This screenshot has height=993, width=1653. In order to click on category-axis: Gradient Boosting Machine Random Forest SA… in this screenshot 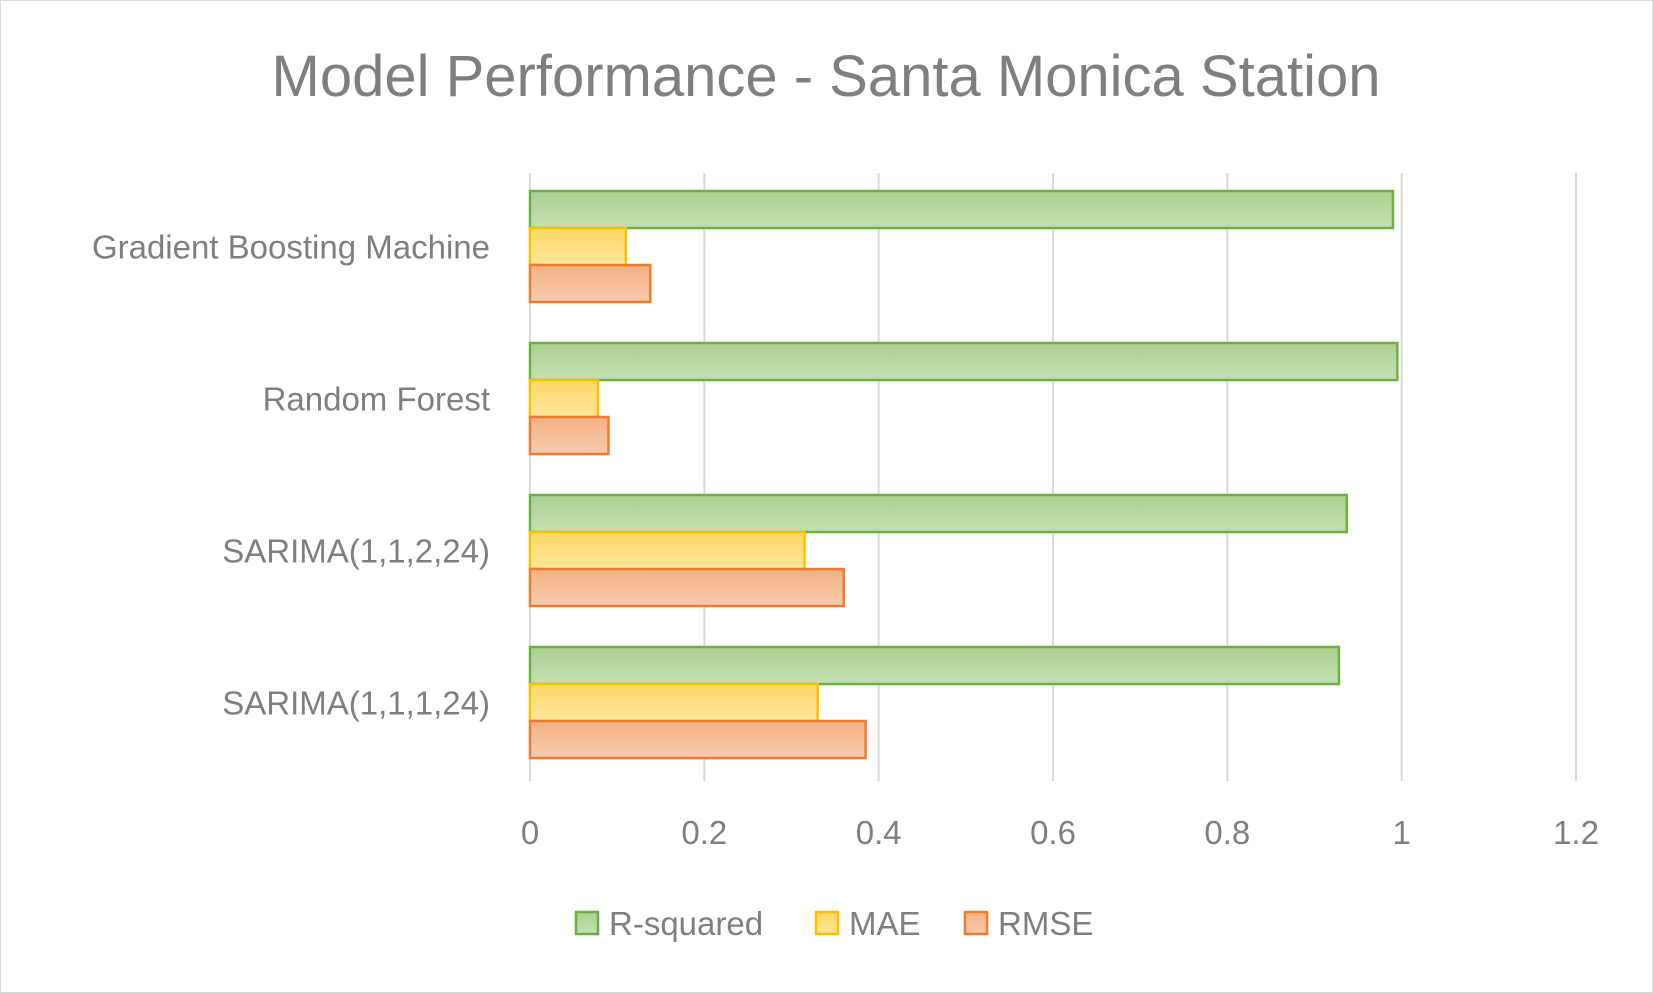, I will do `click(291, 475)`.